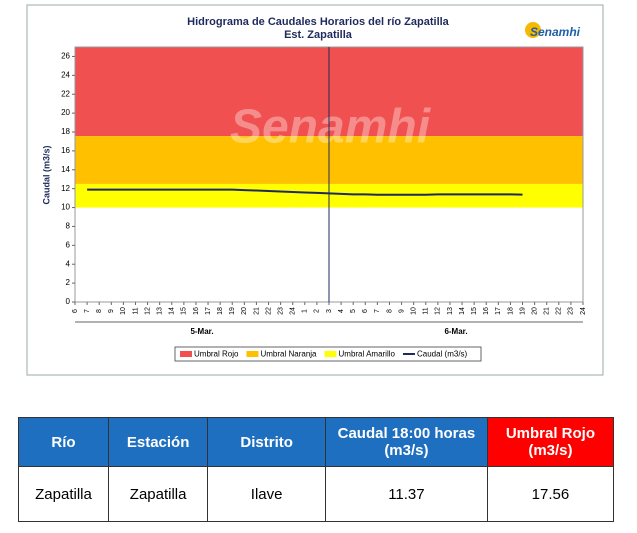  What do you see at coordinates (65, 112) in the screenshot?
I see `y-tick-label: 20` at bounding box center [65, 112].